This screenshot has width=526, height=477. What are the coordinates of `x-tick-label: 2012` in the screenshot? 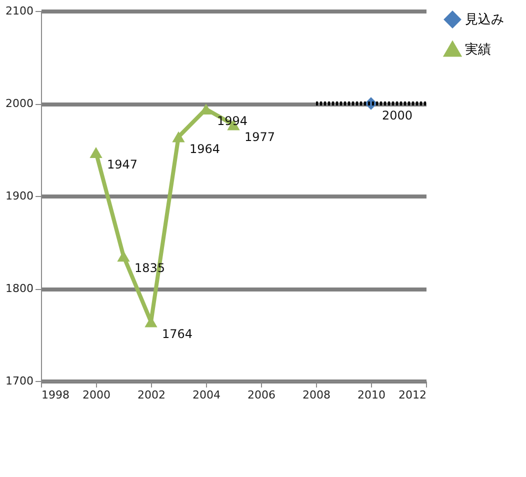 It's located at (412, 395).